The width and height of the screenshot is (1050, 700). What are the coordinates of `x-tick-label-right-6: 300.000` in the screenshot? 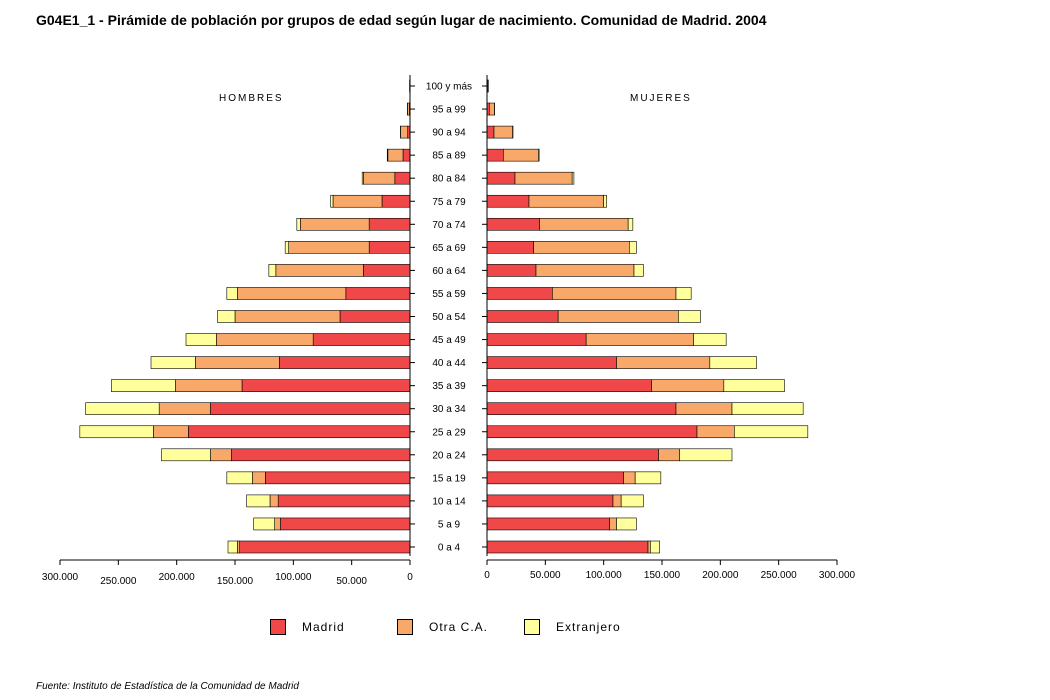 It's located at (837, 575).